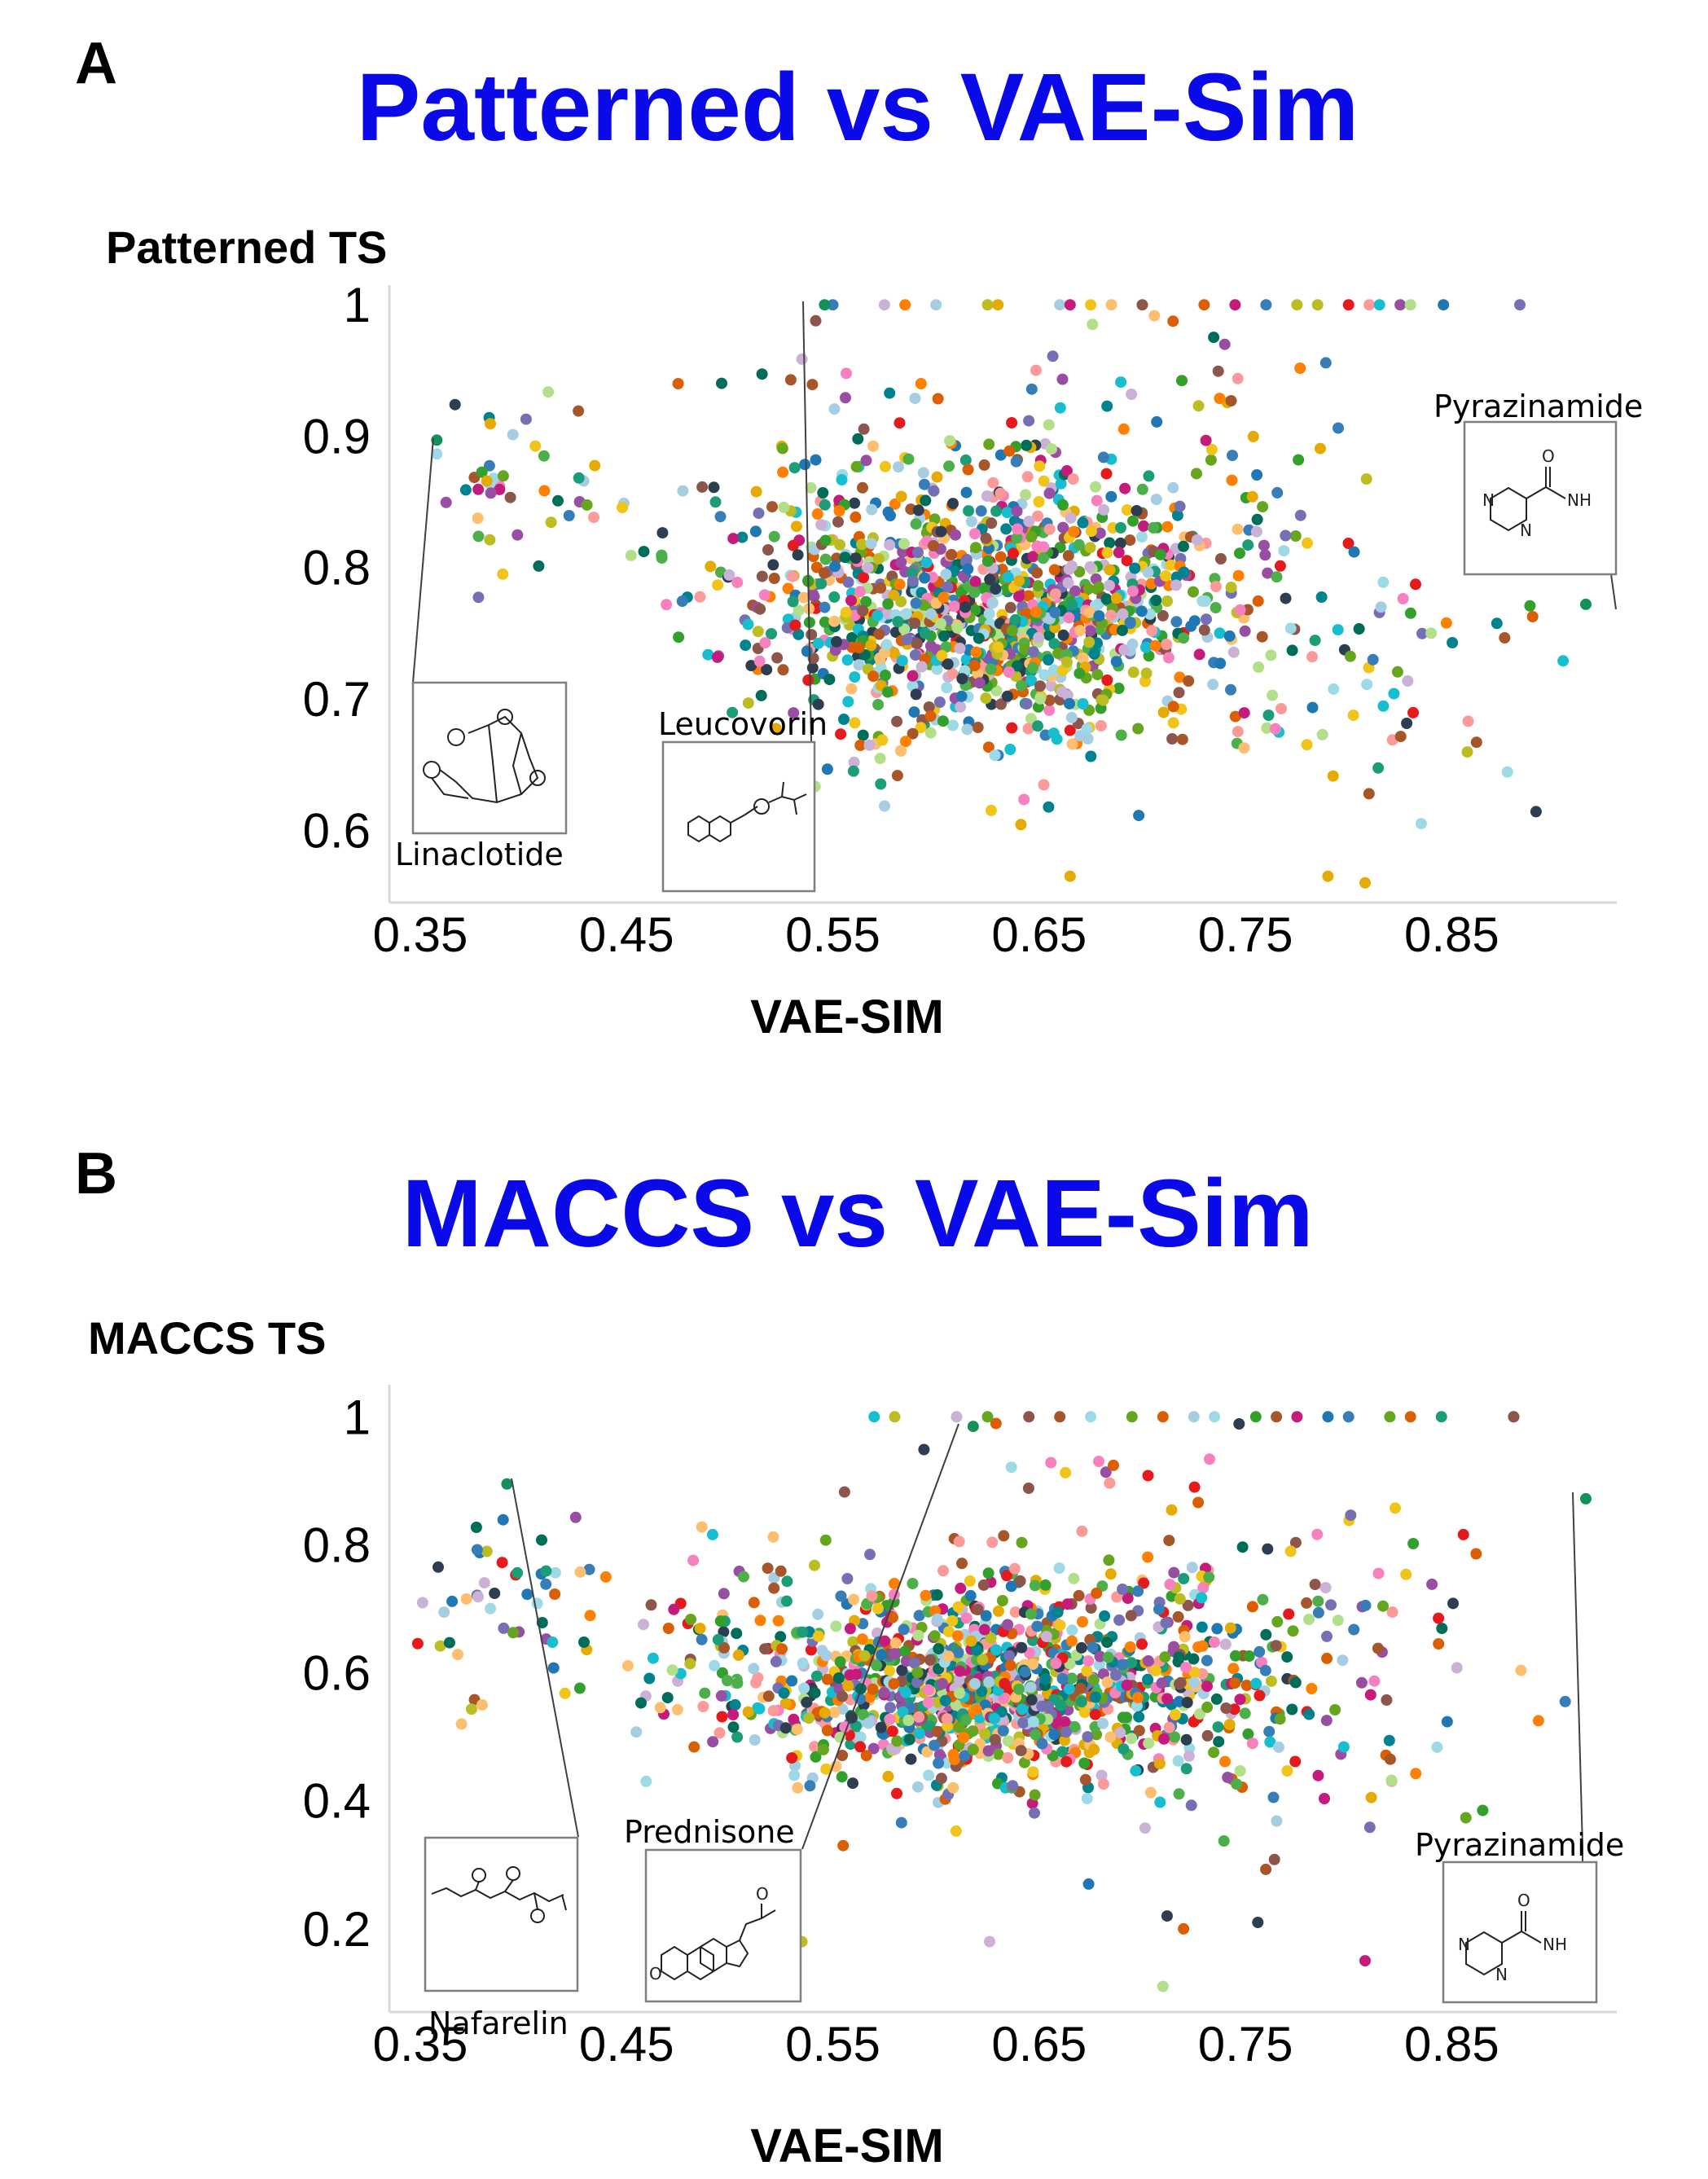  Describe the element at coordinates (858, 107) in the screenshot. I see `panel-a-title: Patterned vs VAE-Sim` at that location.